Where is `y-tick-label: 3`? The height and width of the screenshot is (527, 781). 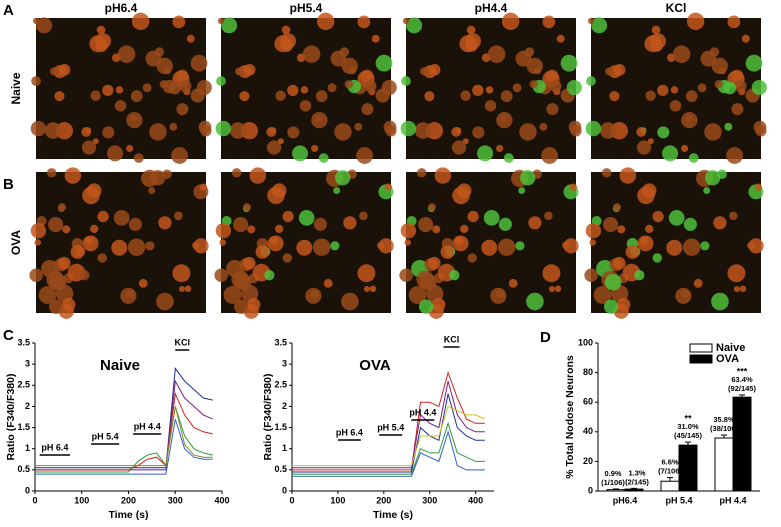 y-tick-label: 3 is located at coordinates (284, 364).